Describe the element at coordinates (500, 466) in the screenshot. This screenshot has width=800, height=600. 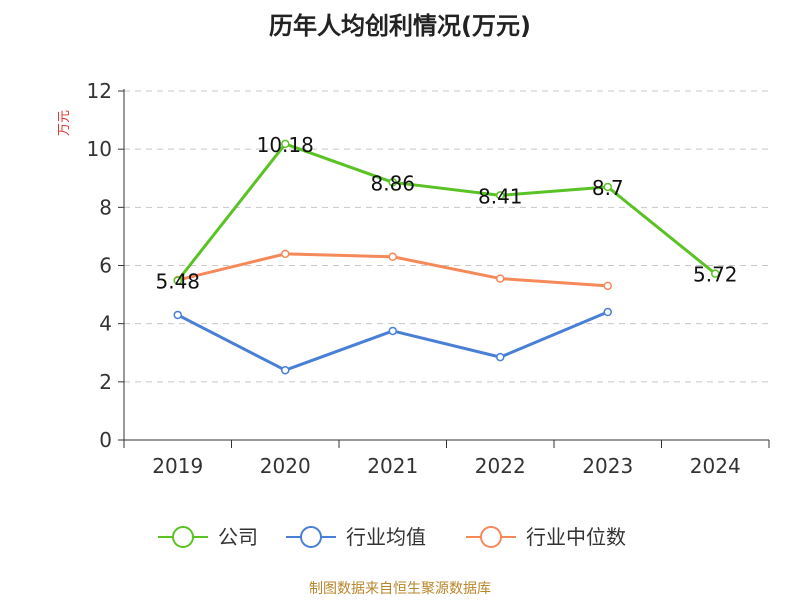
I see `x-tick-label: 2022` at that location.